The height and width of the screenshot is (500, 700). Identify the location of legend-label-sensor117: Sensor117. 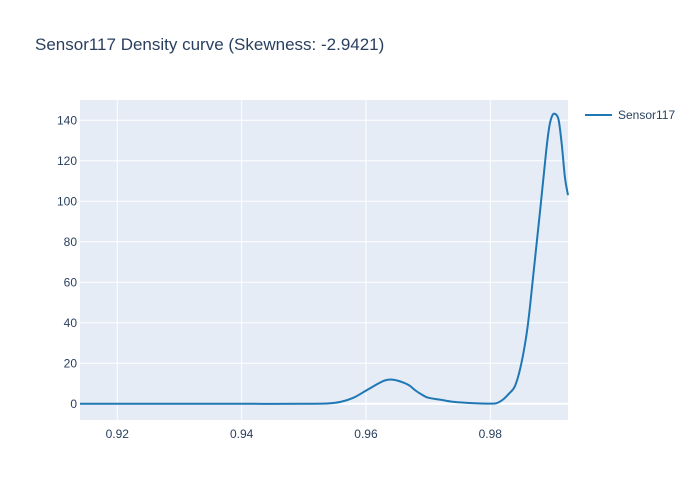
(646, 115).